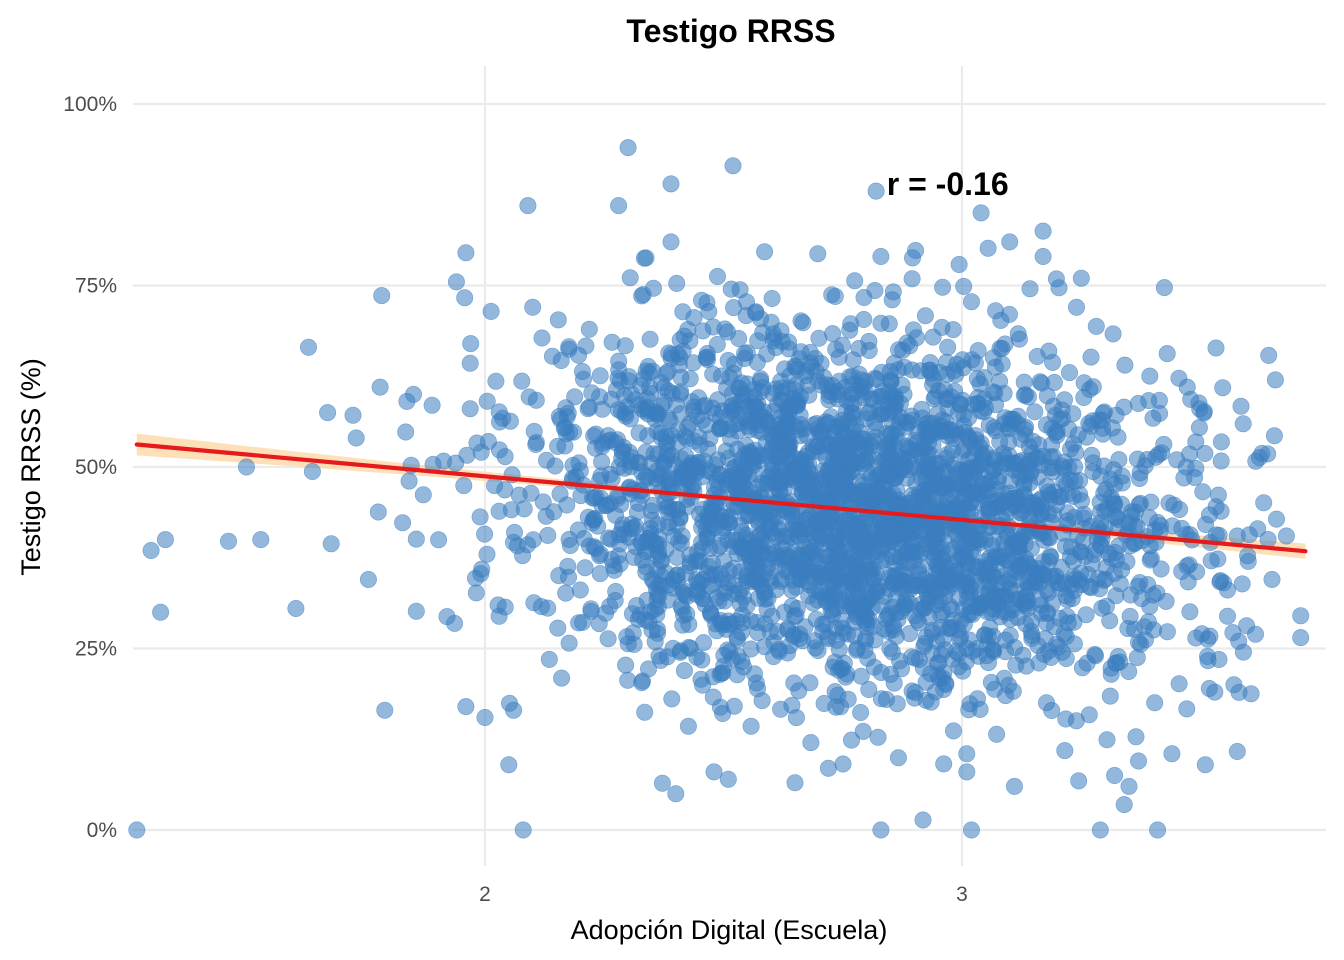  Describe the element at coordinates (485, 894) in the screenshot. I see `x-tick-label: 2` at that location.